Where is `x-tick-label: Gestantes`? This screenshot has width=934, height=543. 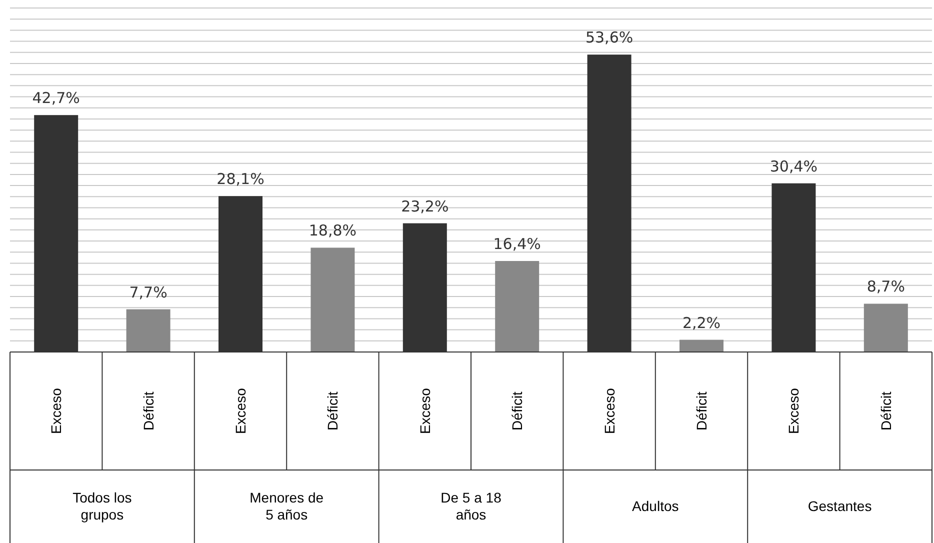 x-tick-label: Gestantes is located at coordinates (840, 506).